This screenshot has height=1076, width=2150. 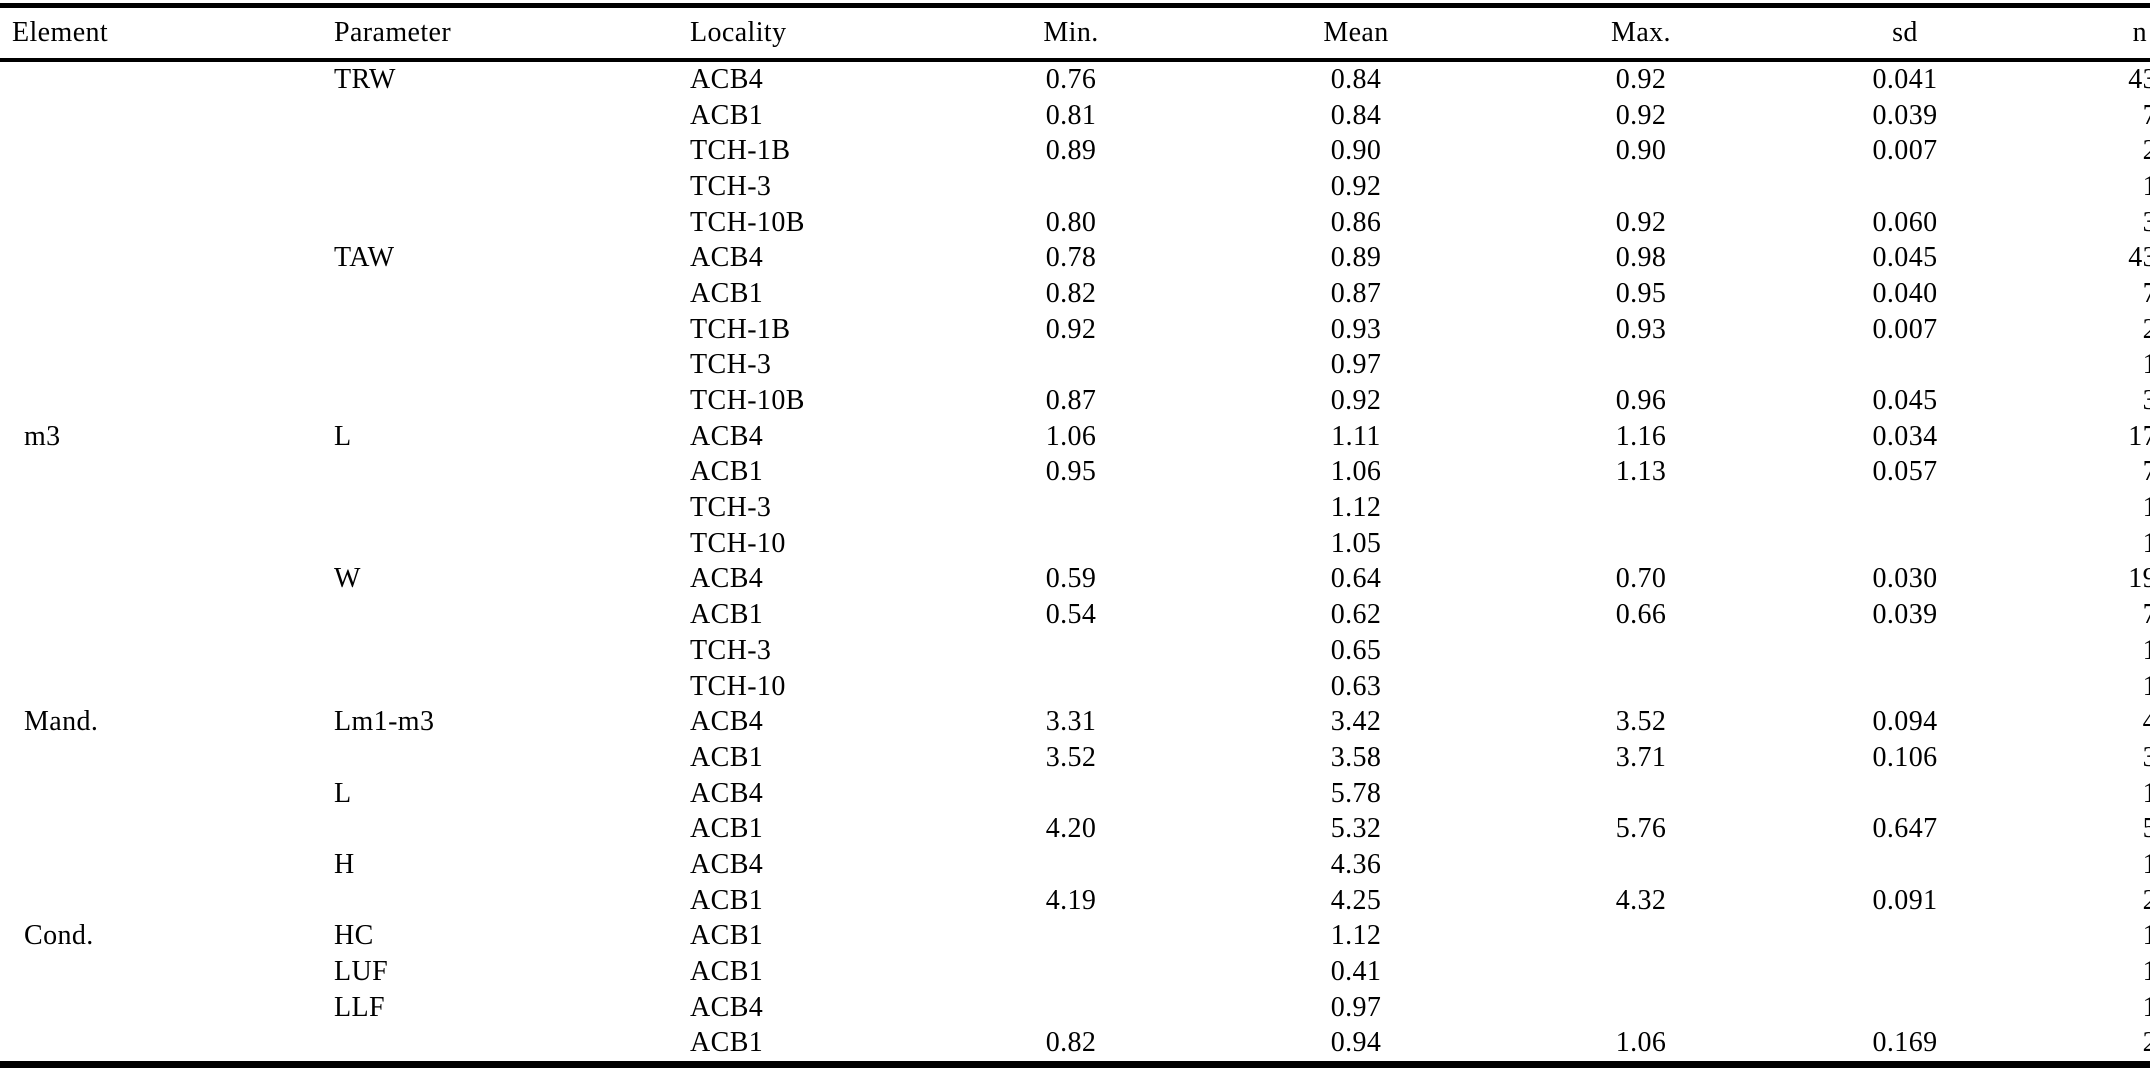 What do you see at coordinates (1075, 223) in the screenshot?
I see `table-row: TCH-10B 0.80 0.86 0.92 0.060 3` at bounding box center [1075, 223].